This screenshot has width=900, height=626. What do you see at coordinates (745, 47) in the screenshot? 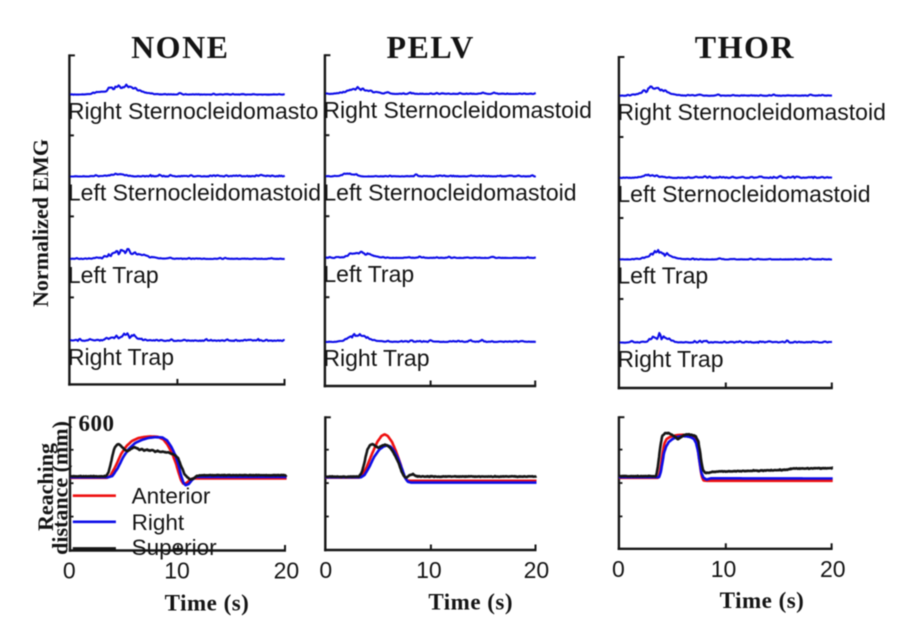
I see `svg-text: THOR` at bounding box center [745, 47].